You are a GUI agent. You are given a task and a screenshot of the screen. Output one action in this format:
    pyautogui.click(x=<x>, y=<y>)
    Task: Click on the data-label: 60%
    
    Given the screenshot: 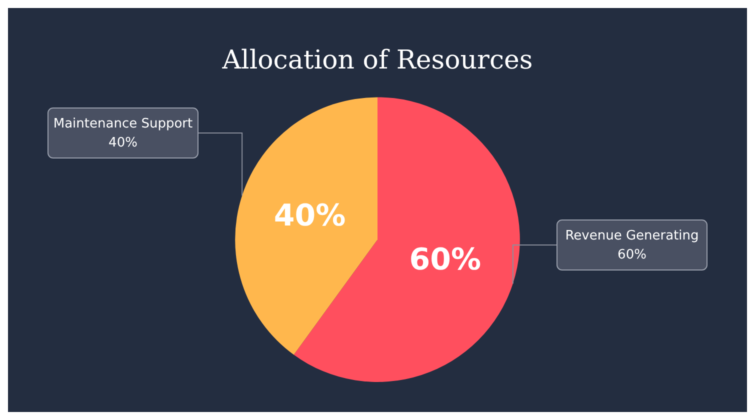 What is the action you would take?
    pyautogui.click(x=445, y=260)
    